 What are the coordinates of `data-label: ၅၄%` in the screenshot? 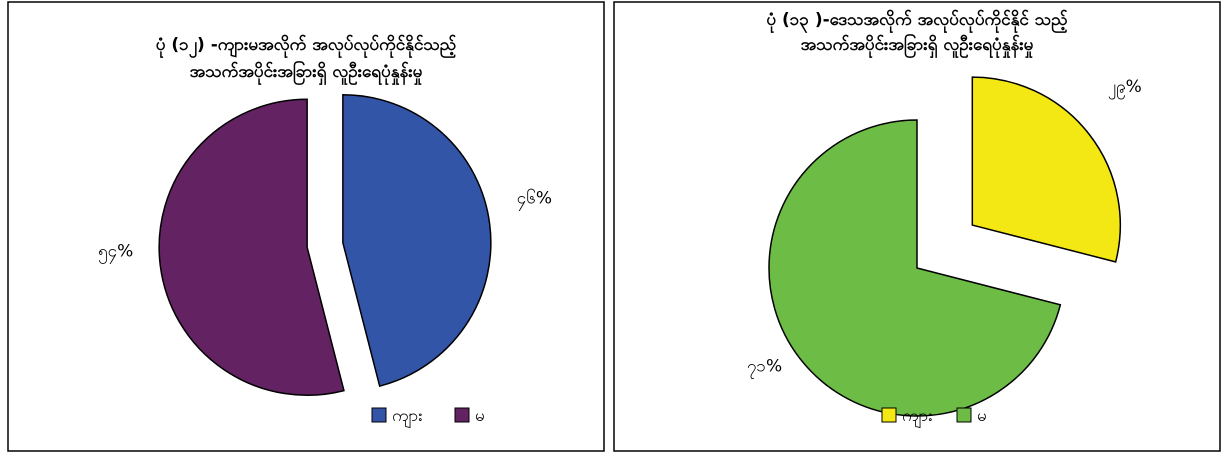 It's located at (115, 252).